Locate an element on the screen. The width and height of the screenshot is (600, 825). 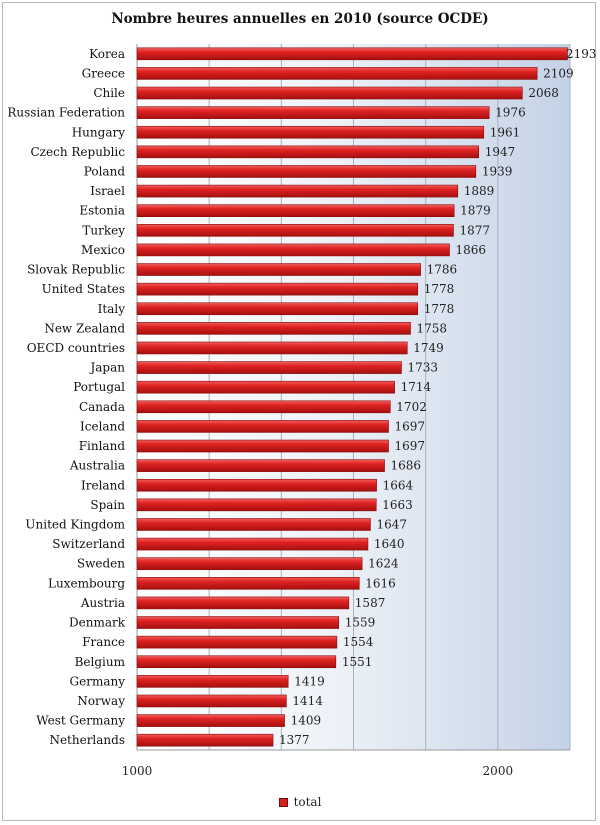
bar-denmark is located at coordinates (238, 622).